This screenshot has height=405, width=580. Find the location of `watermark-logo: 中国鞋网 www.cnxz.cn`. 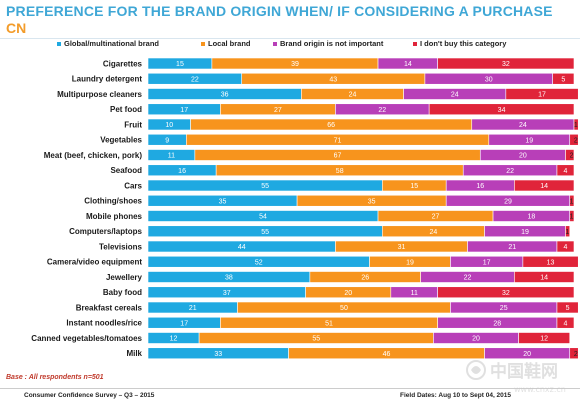

watermark-logo: 中国鞋网 www.cnxz.cn is located at coordinates (516, 377).